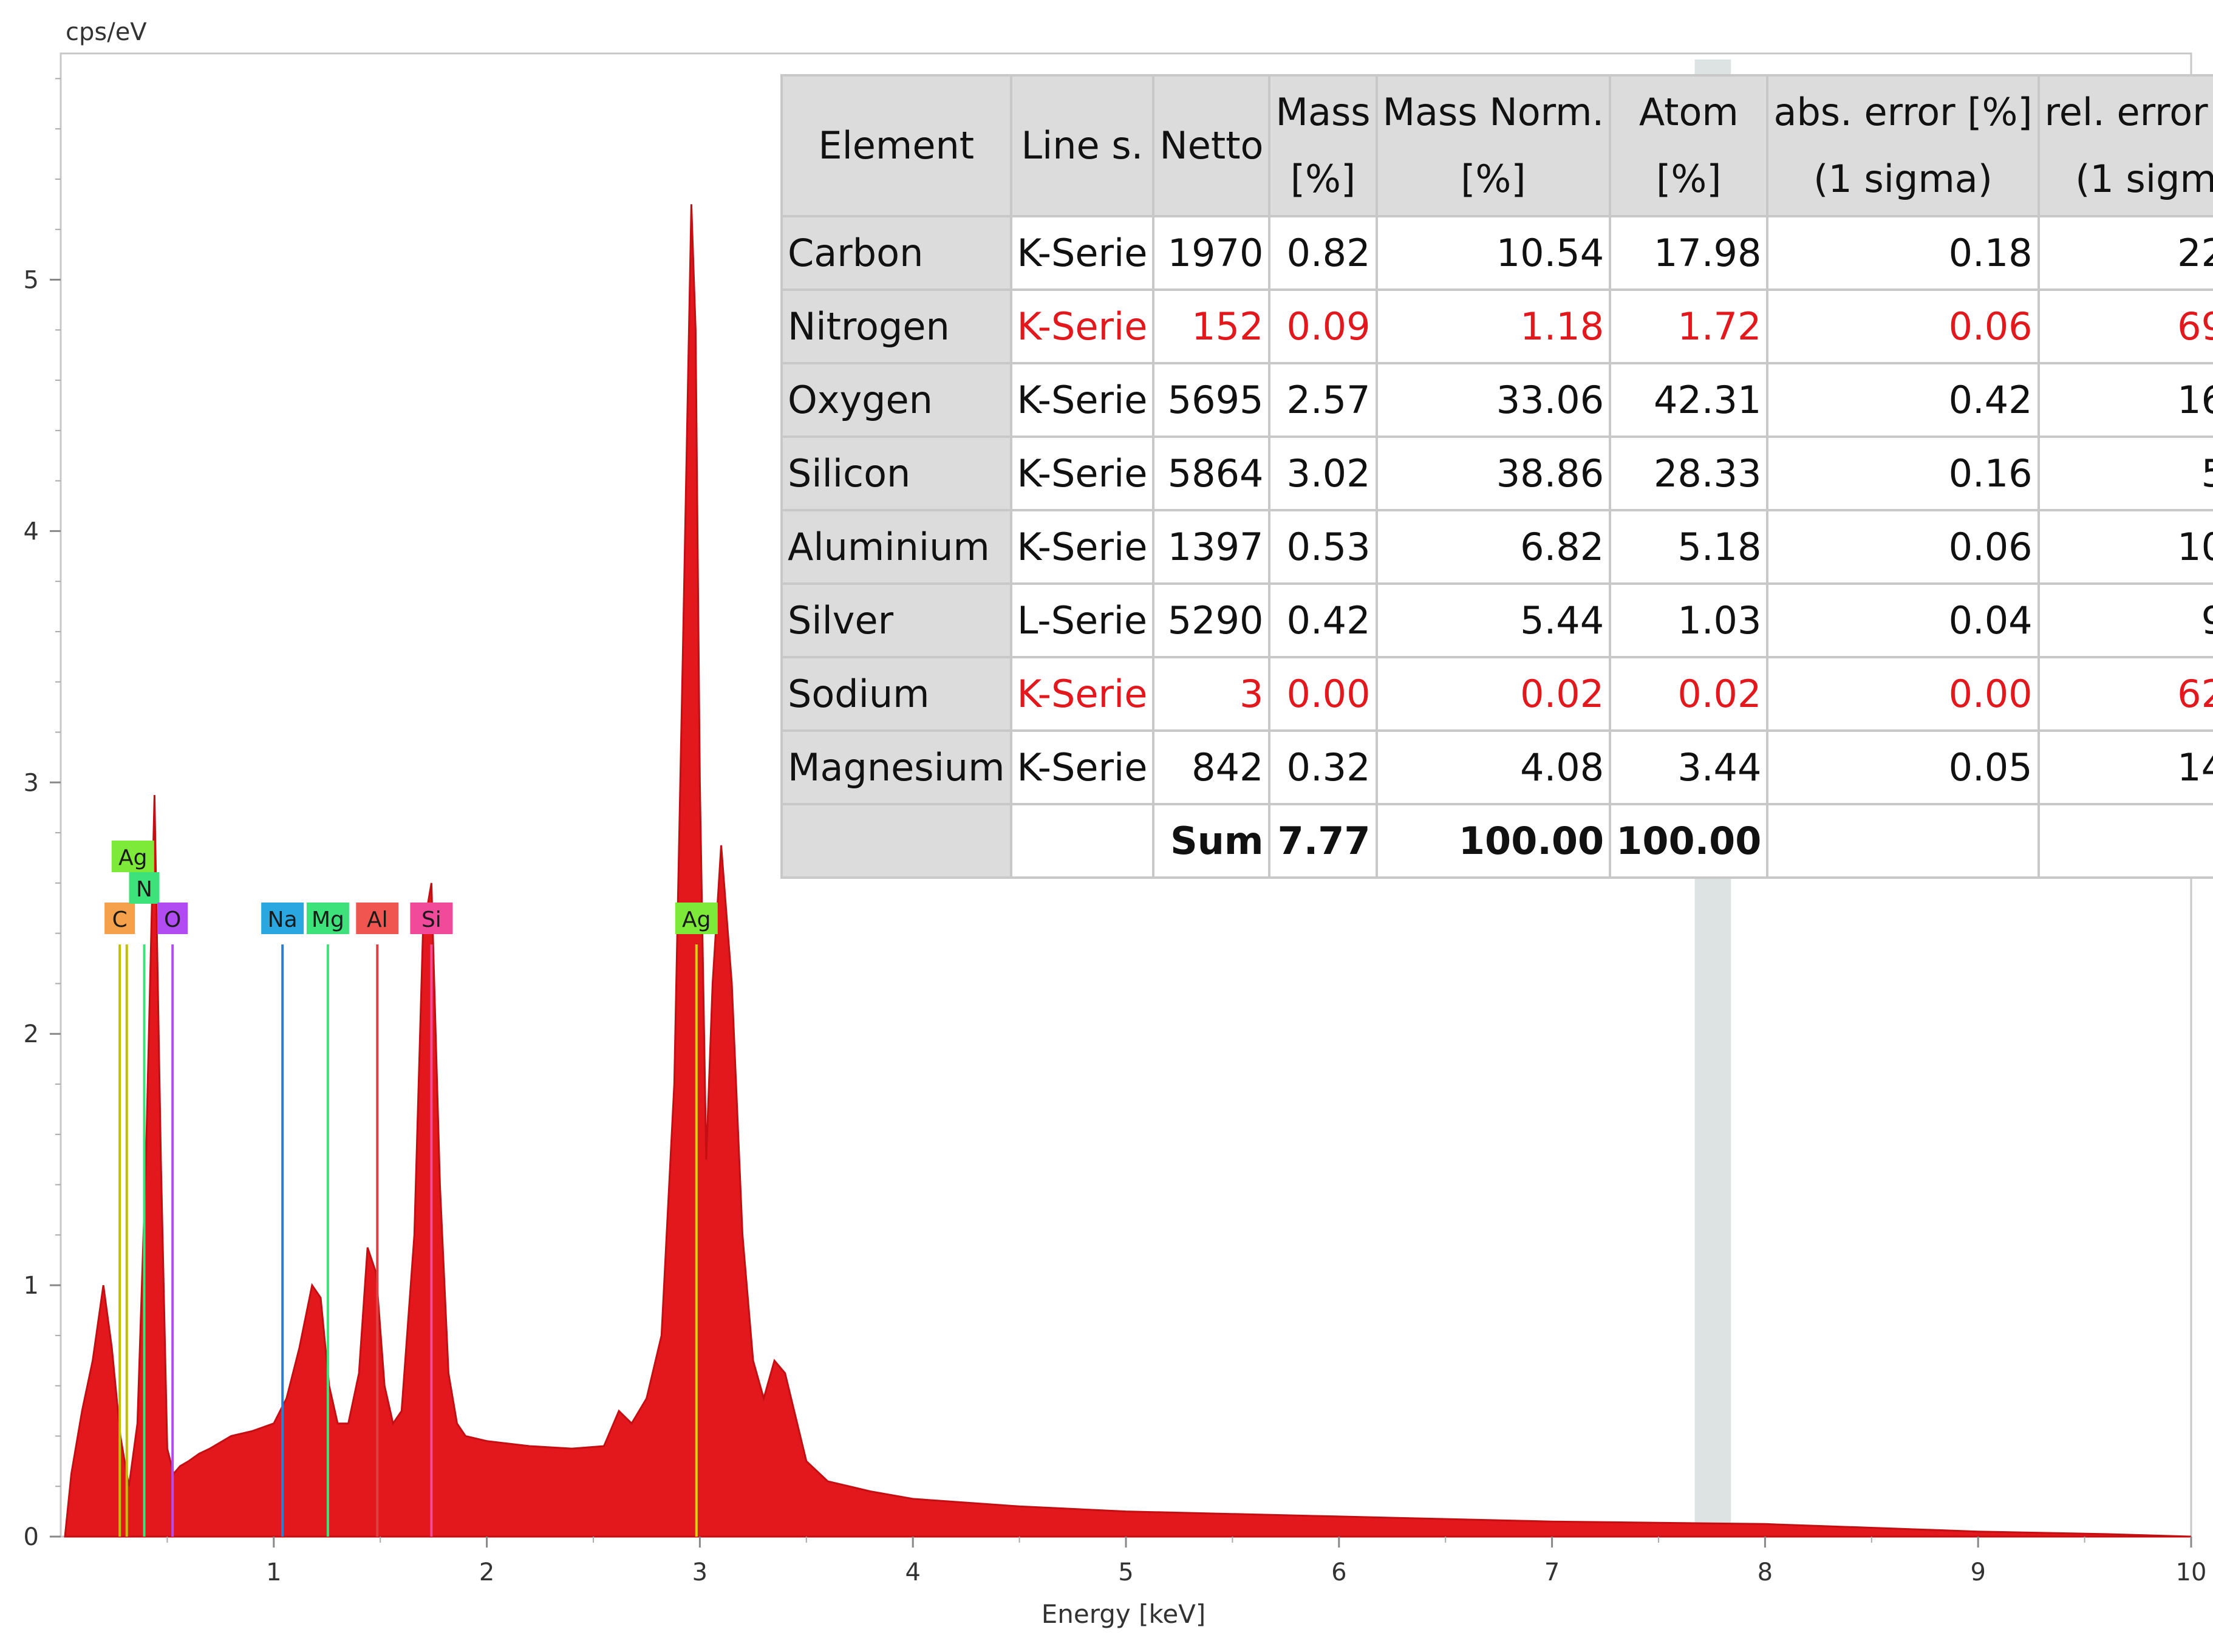 The height and width of the screenshot is (1652, 2213). I want to click on sum-cell-atom: 100.00, so click(1689, 841).